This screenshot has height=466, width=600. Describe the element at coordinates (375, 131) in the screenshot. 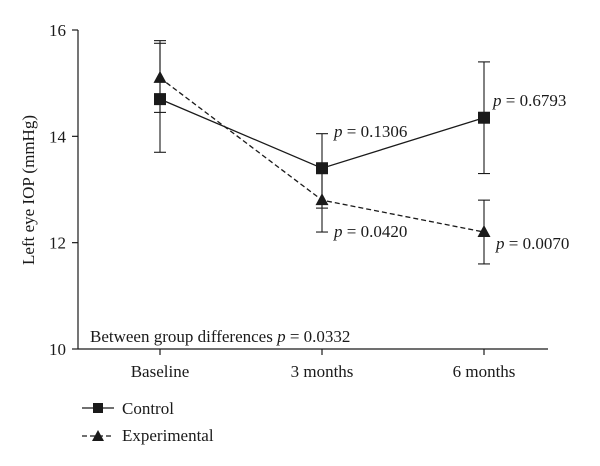

I see `annotation-value: = 0.1306` at that location.